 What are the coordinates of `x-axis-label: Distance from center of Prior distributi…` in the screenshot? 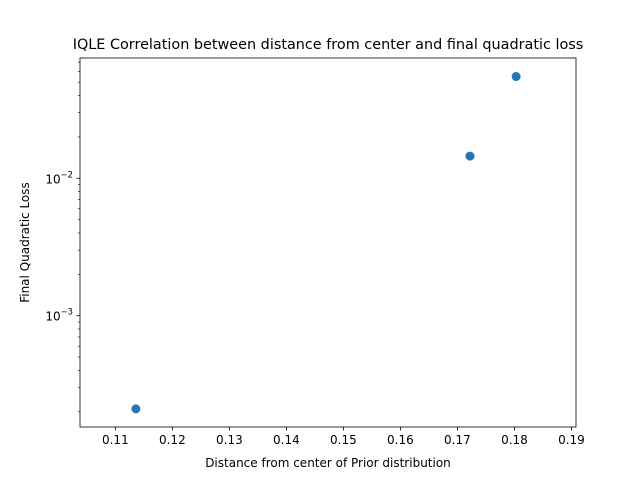 It's located at (328, 463).